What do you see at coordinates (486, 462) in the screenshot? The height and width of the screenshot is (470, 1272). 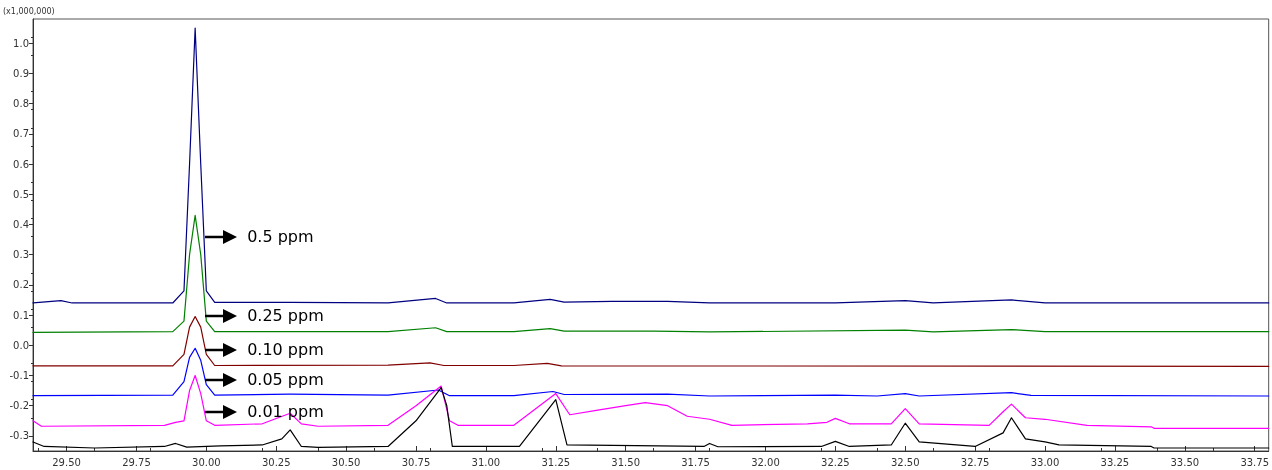 I see `x-tick-label: 31.00` at bounding box center [486, 462].